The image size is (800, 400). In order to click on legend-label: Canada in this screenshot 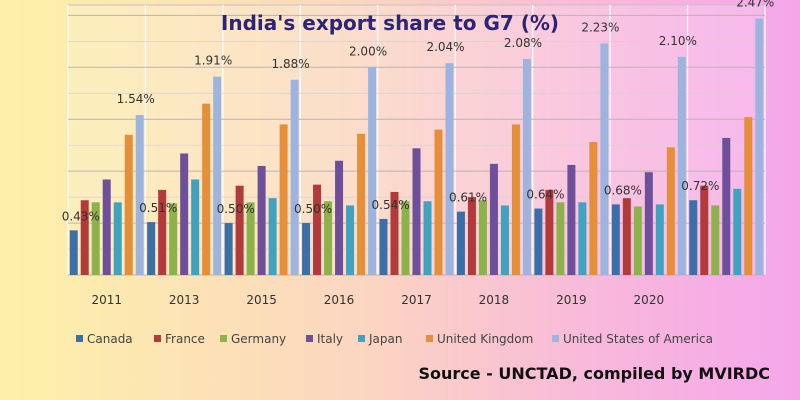, I will do `click(110, 339)`.